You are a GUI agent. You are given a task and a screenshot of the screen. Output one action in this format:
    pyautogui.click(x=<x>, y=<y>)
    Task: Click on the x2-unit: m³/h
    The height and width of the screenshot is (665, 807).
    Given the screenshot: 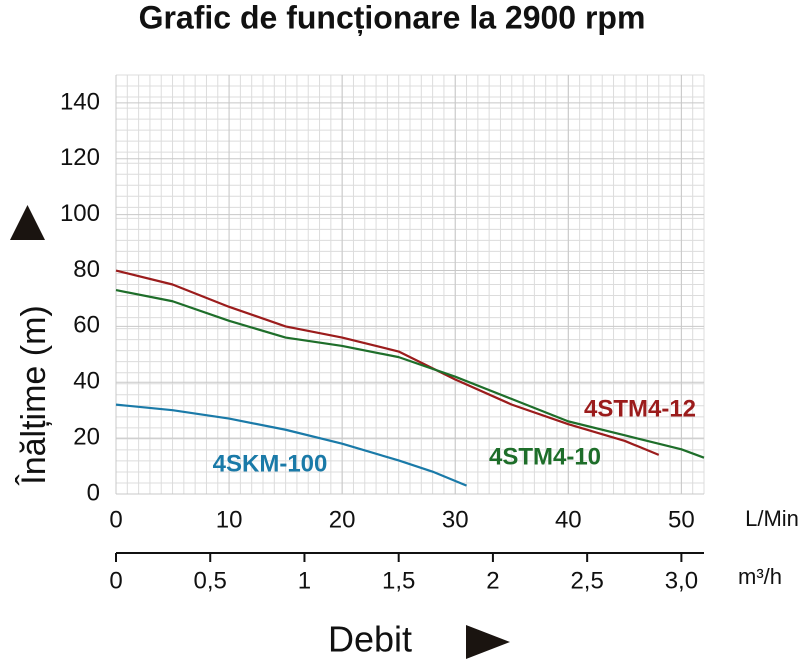 What is the action you would take?
    pyautogui.click(x=760, y=576)
    